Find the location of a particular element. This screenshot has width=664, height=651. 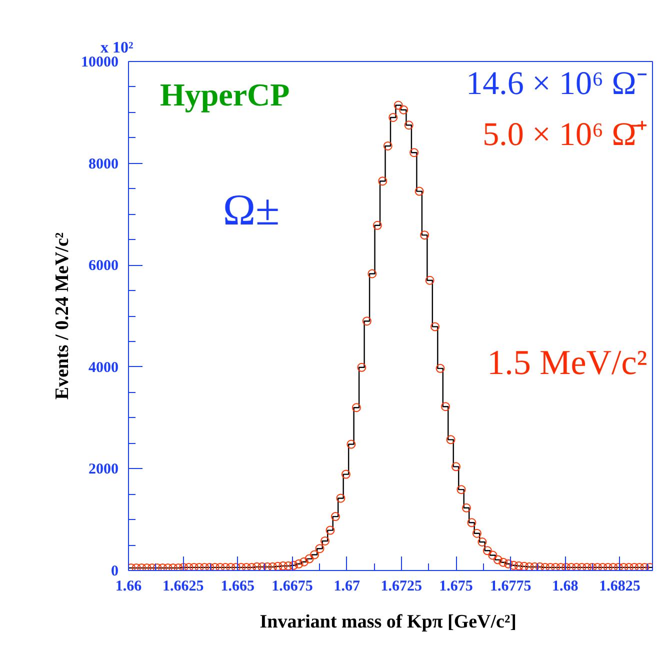

y-tick-label: 0 is located at coordinates (114, 572).